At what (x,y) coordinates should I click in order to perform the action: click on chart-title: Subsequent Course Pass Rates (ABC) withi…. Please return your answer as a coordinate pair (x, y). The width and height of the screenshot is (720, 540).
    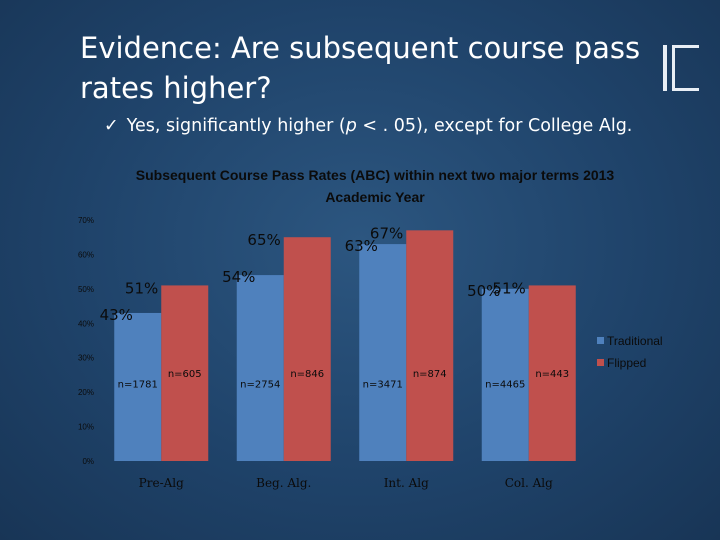
    Looking at the image, I should click on (375, 186).